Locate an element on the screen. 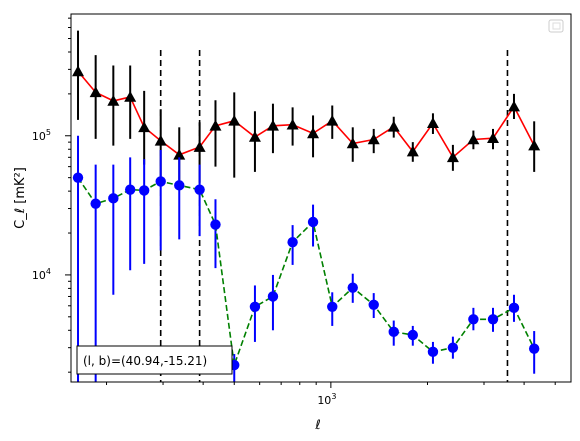 The image size is (580, 441). annotation-text: (l, b)=(40.94,-15.21) is located at coordinates (145, 361).